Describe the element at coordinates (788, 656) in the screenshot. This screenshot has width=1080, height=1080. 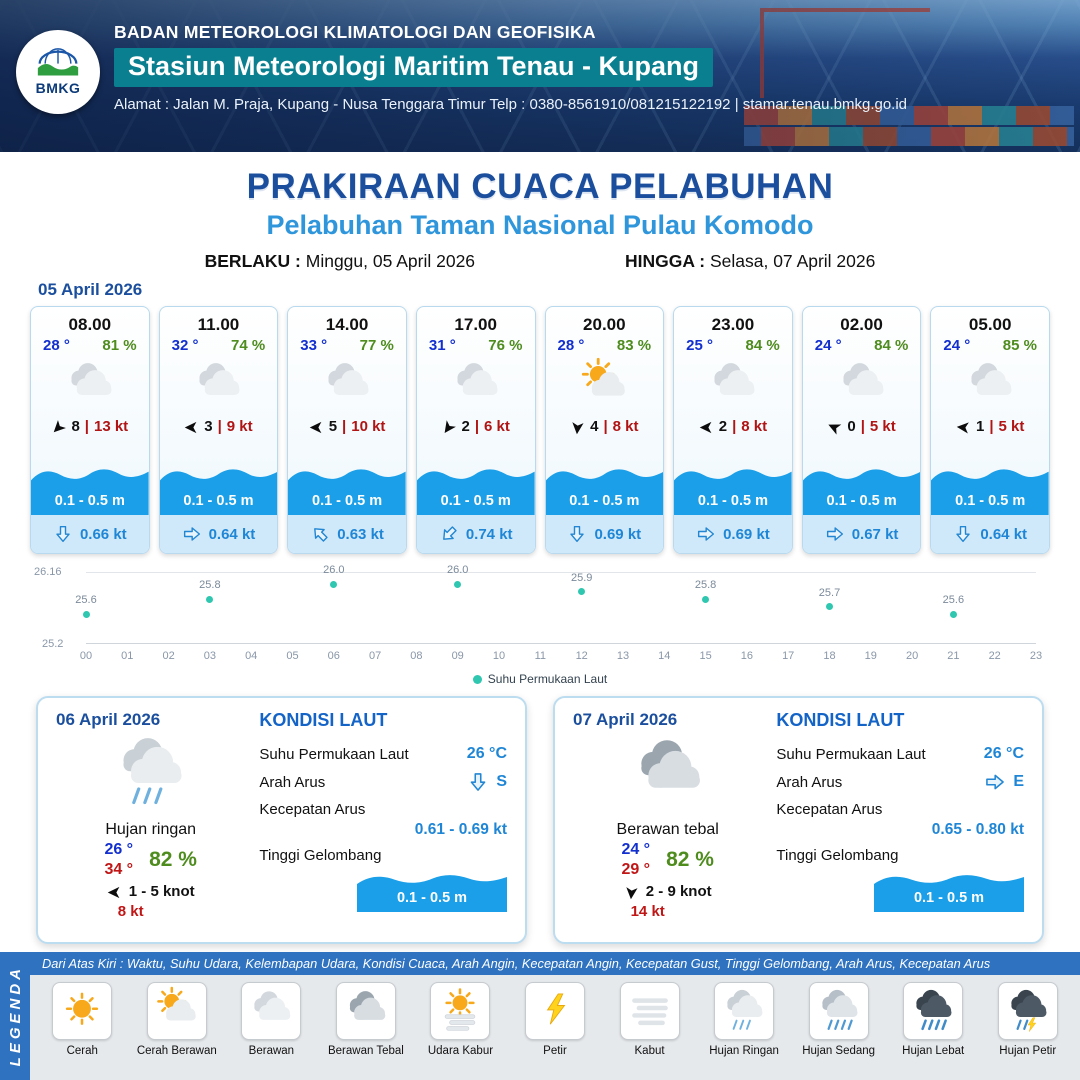
I see `x-axis-tick: 17` at that location.